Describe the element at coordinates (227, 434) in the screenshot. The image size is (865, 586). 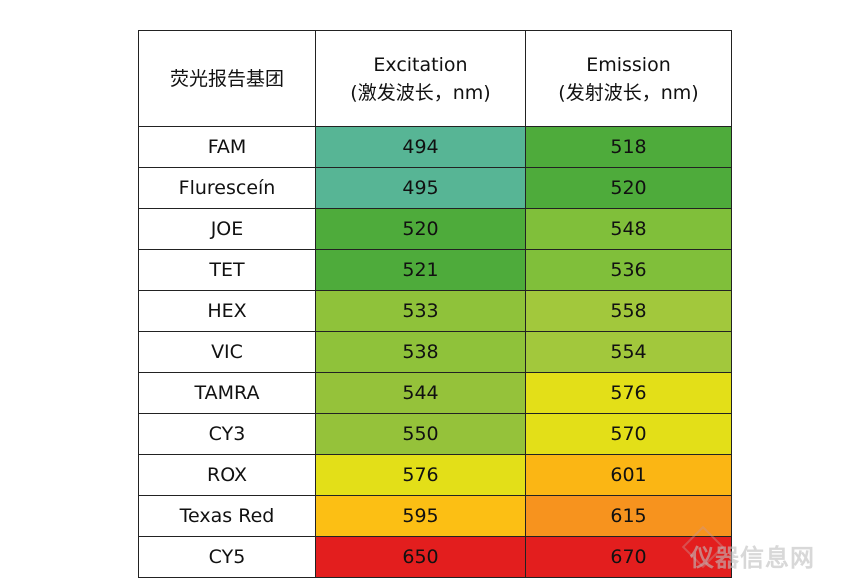
I see `fluorophore-name-cell: CY3` at that location.